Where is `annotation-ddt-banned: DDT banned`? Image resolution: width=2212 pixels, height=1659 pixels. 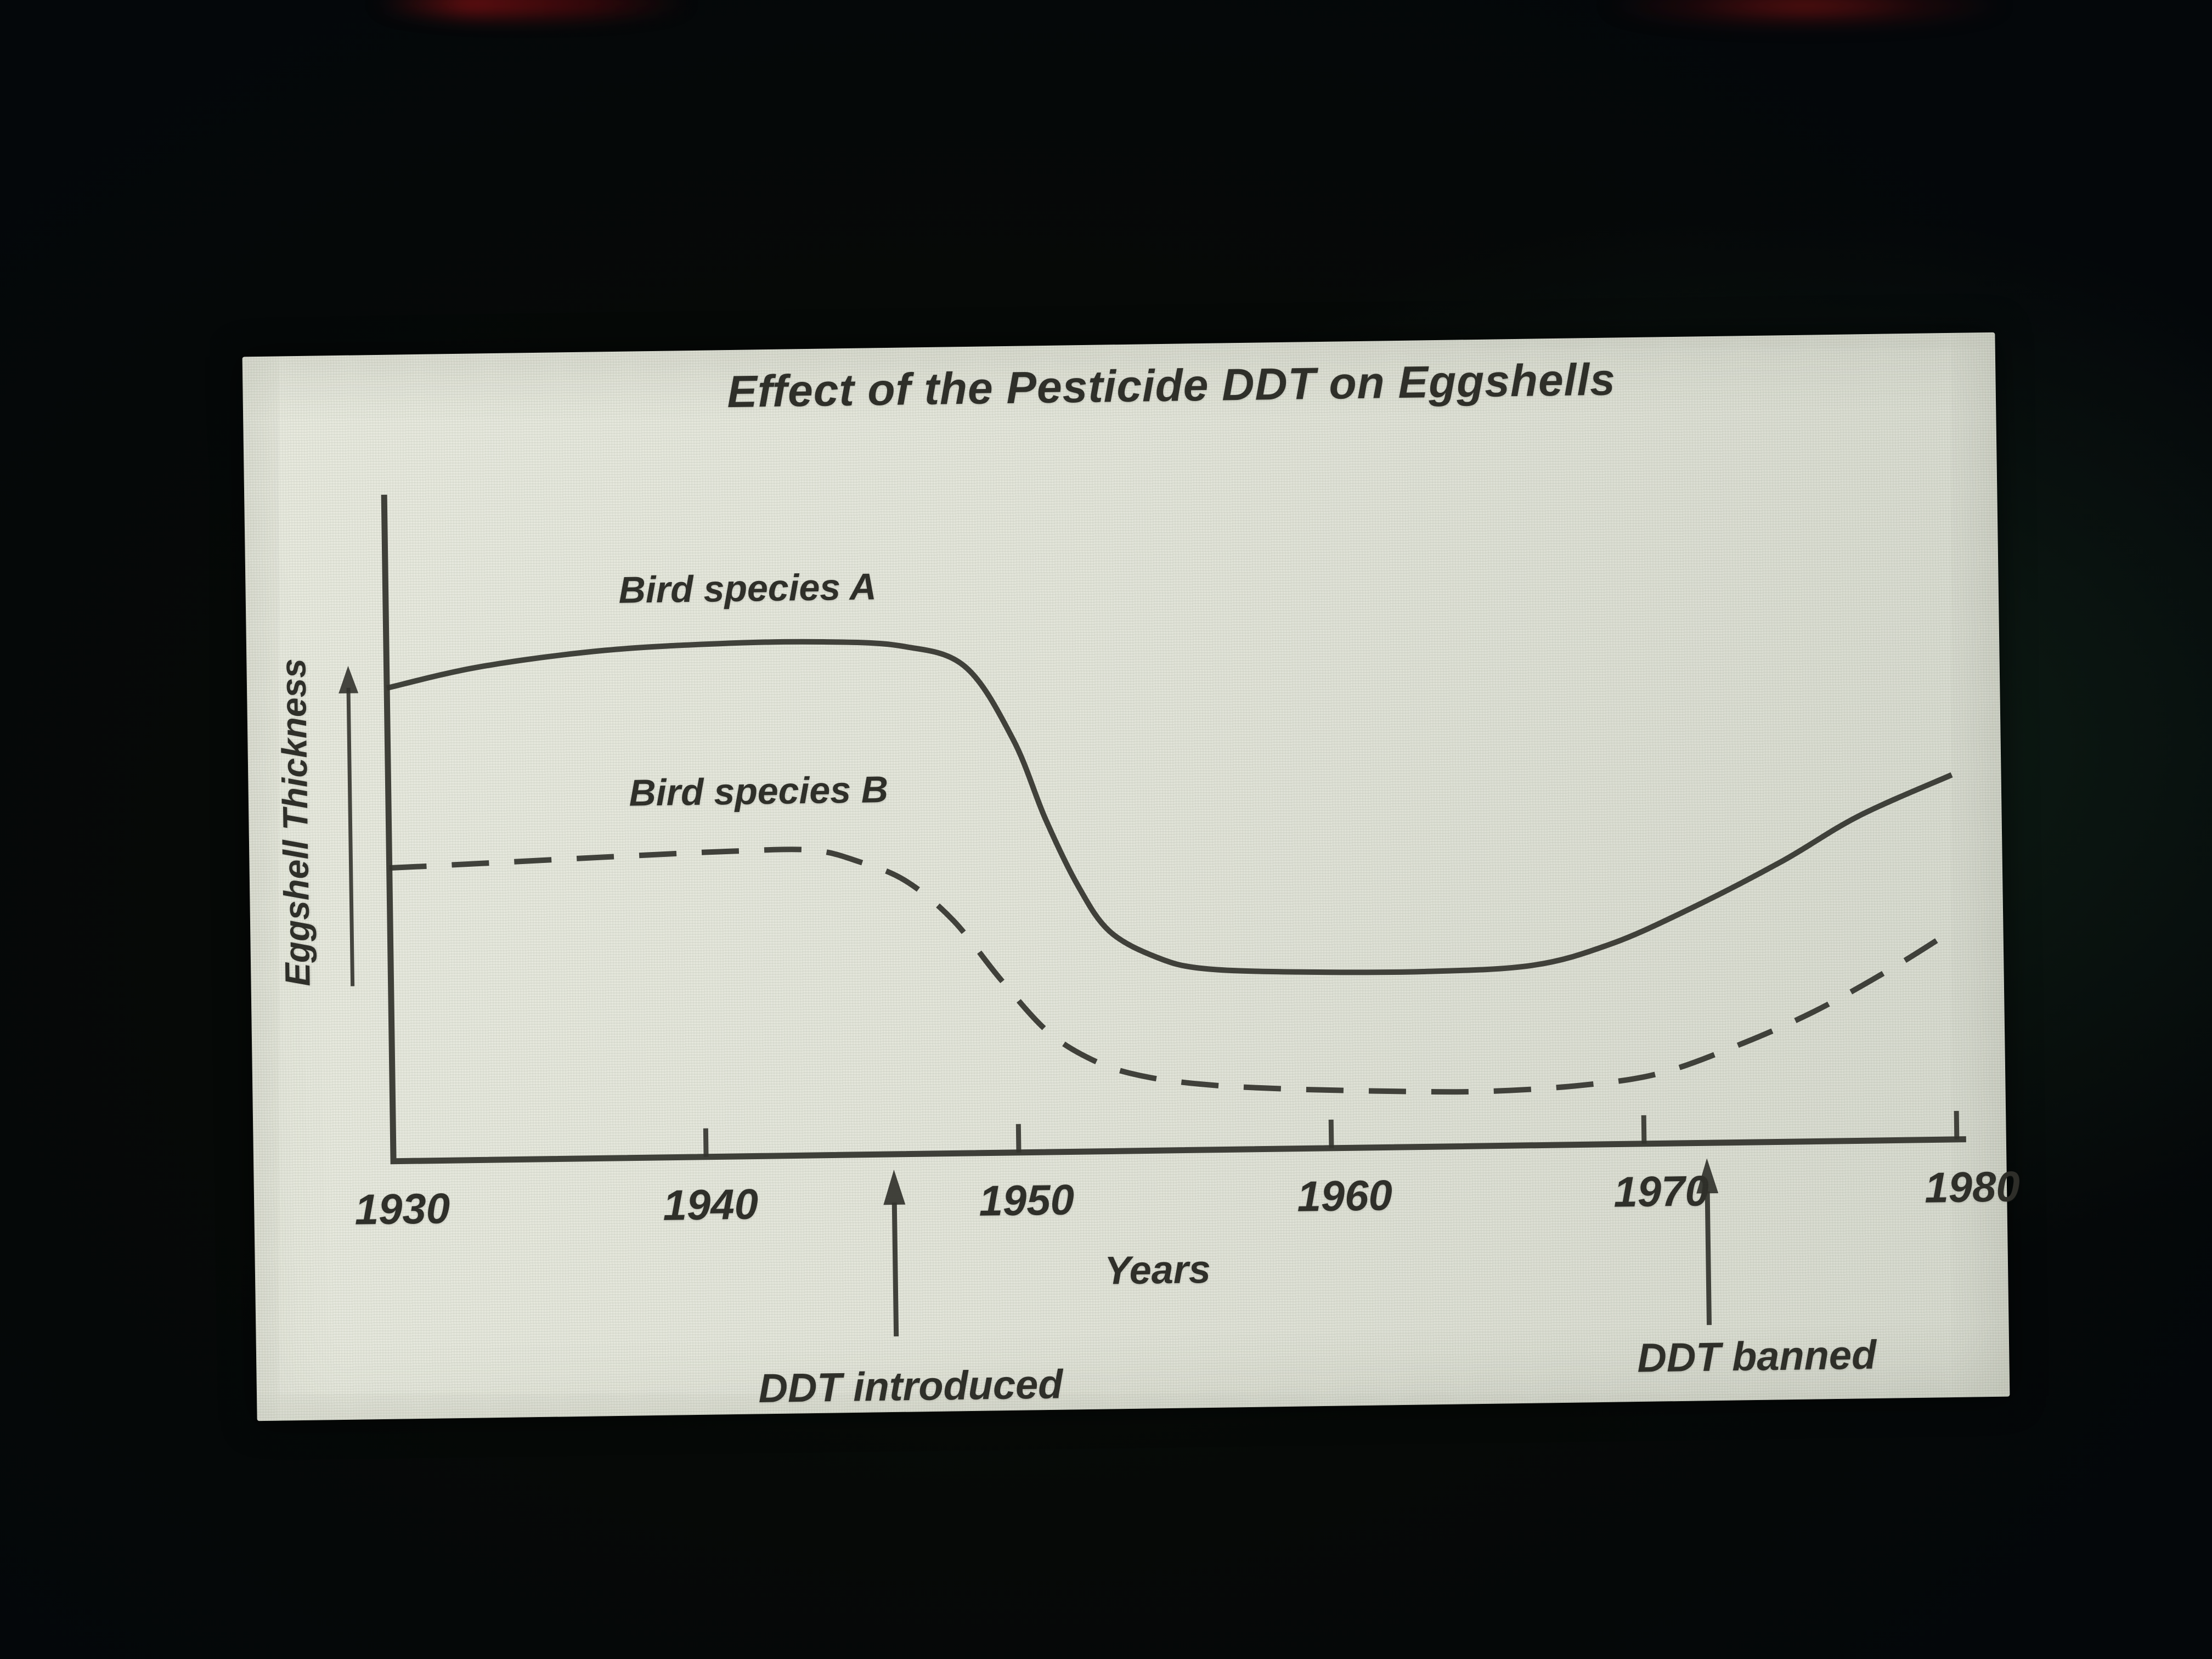 annotation-ddt-banned: DDT banned is located at coordinates (1757, 1356).